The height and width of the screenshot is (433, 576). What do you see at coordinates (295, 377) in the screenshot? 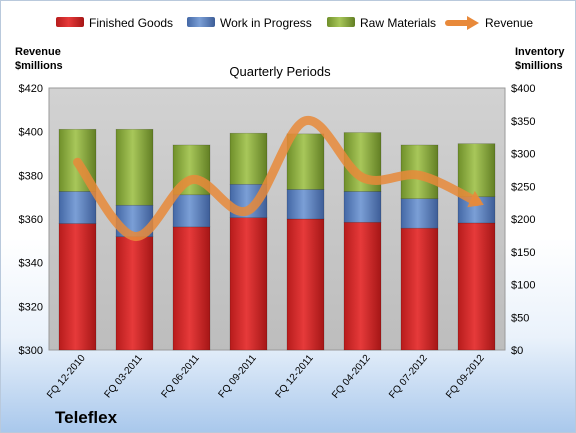
I see `x-tick-label: FQ 12-2011` at bounding box center [295, 377].